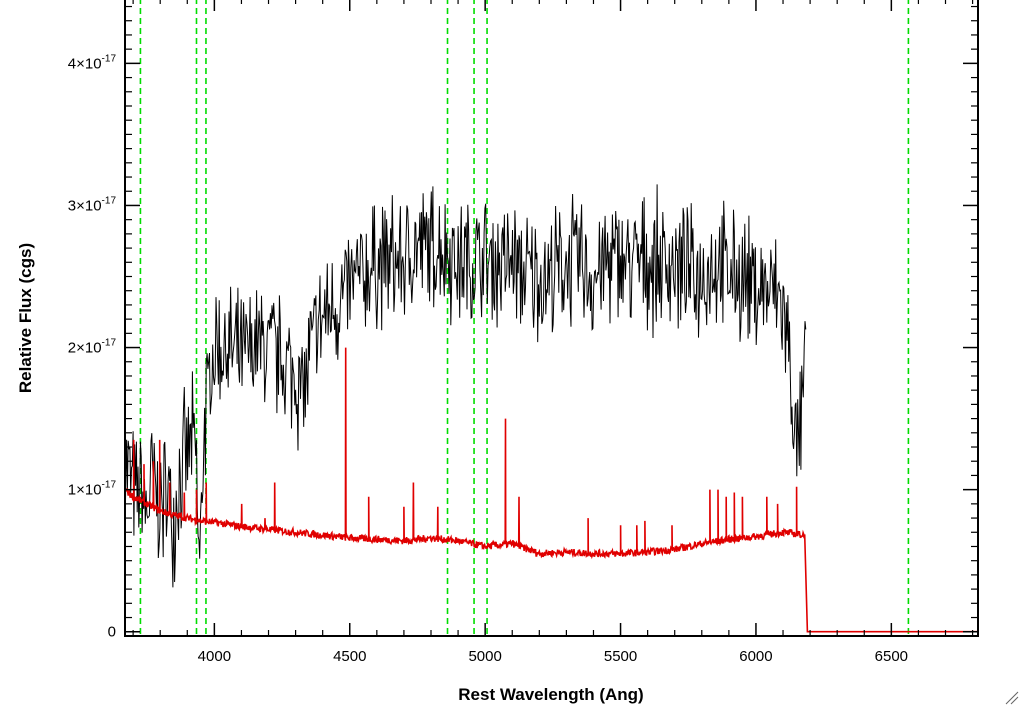 The width and height of the screenshot is (1020, 706). What do you see at coordinates (891, 656) in the screenshot?
I see `x-tick-label: 6500` at bounding box center [891, 656].